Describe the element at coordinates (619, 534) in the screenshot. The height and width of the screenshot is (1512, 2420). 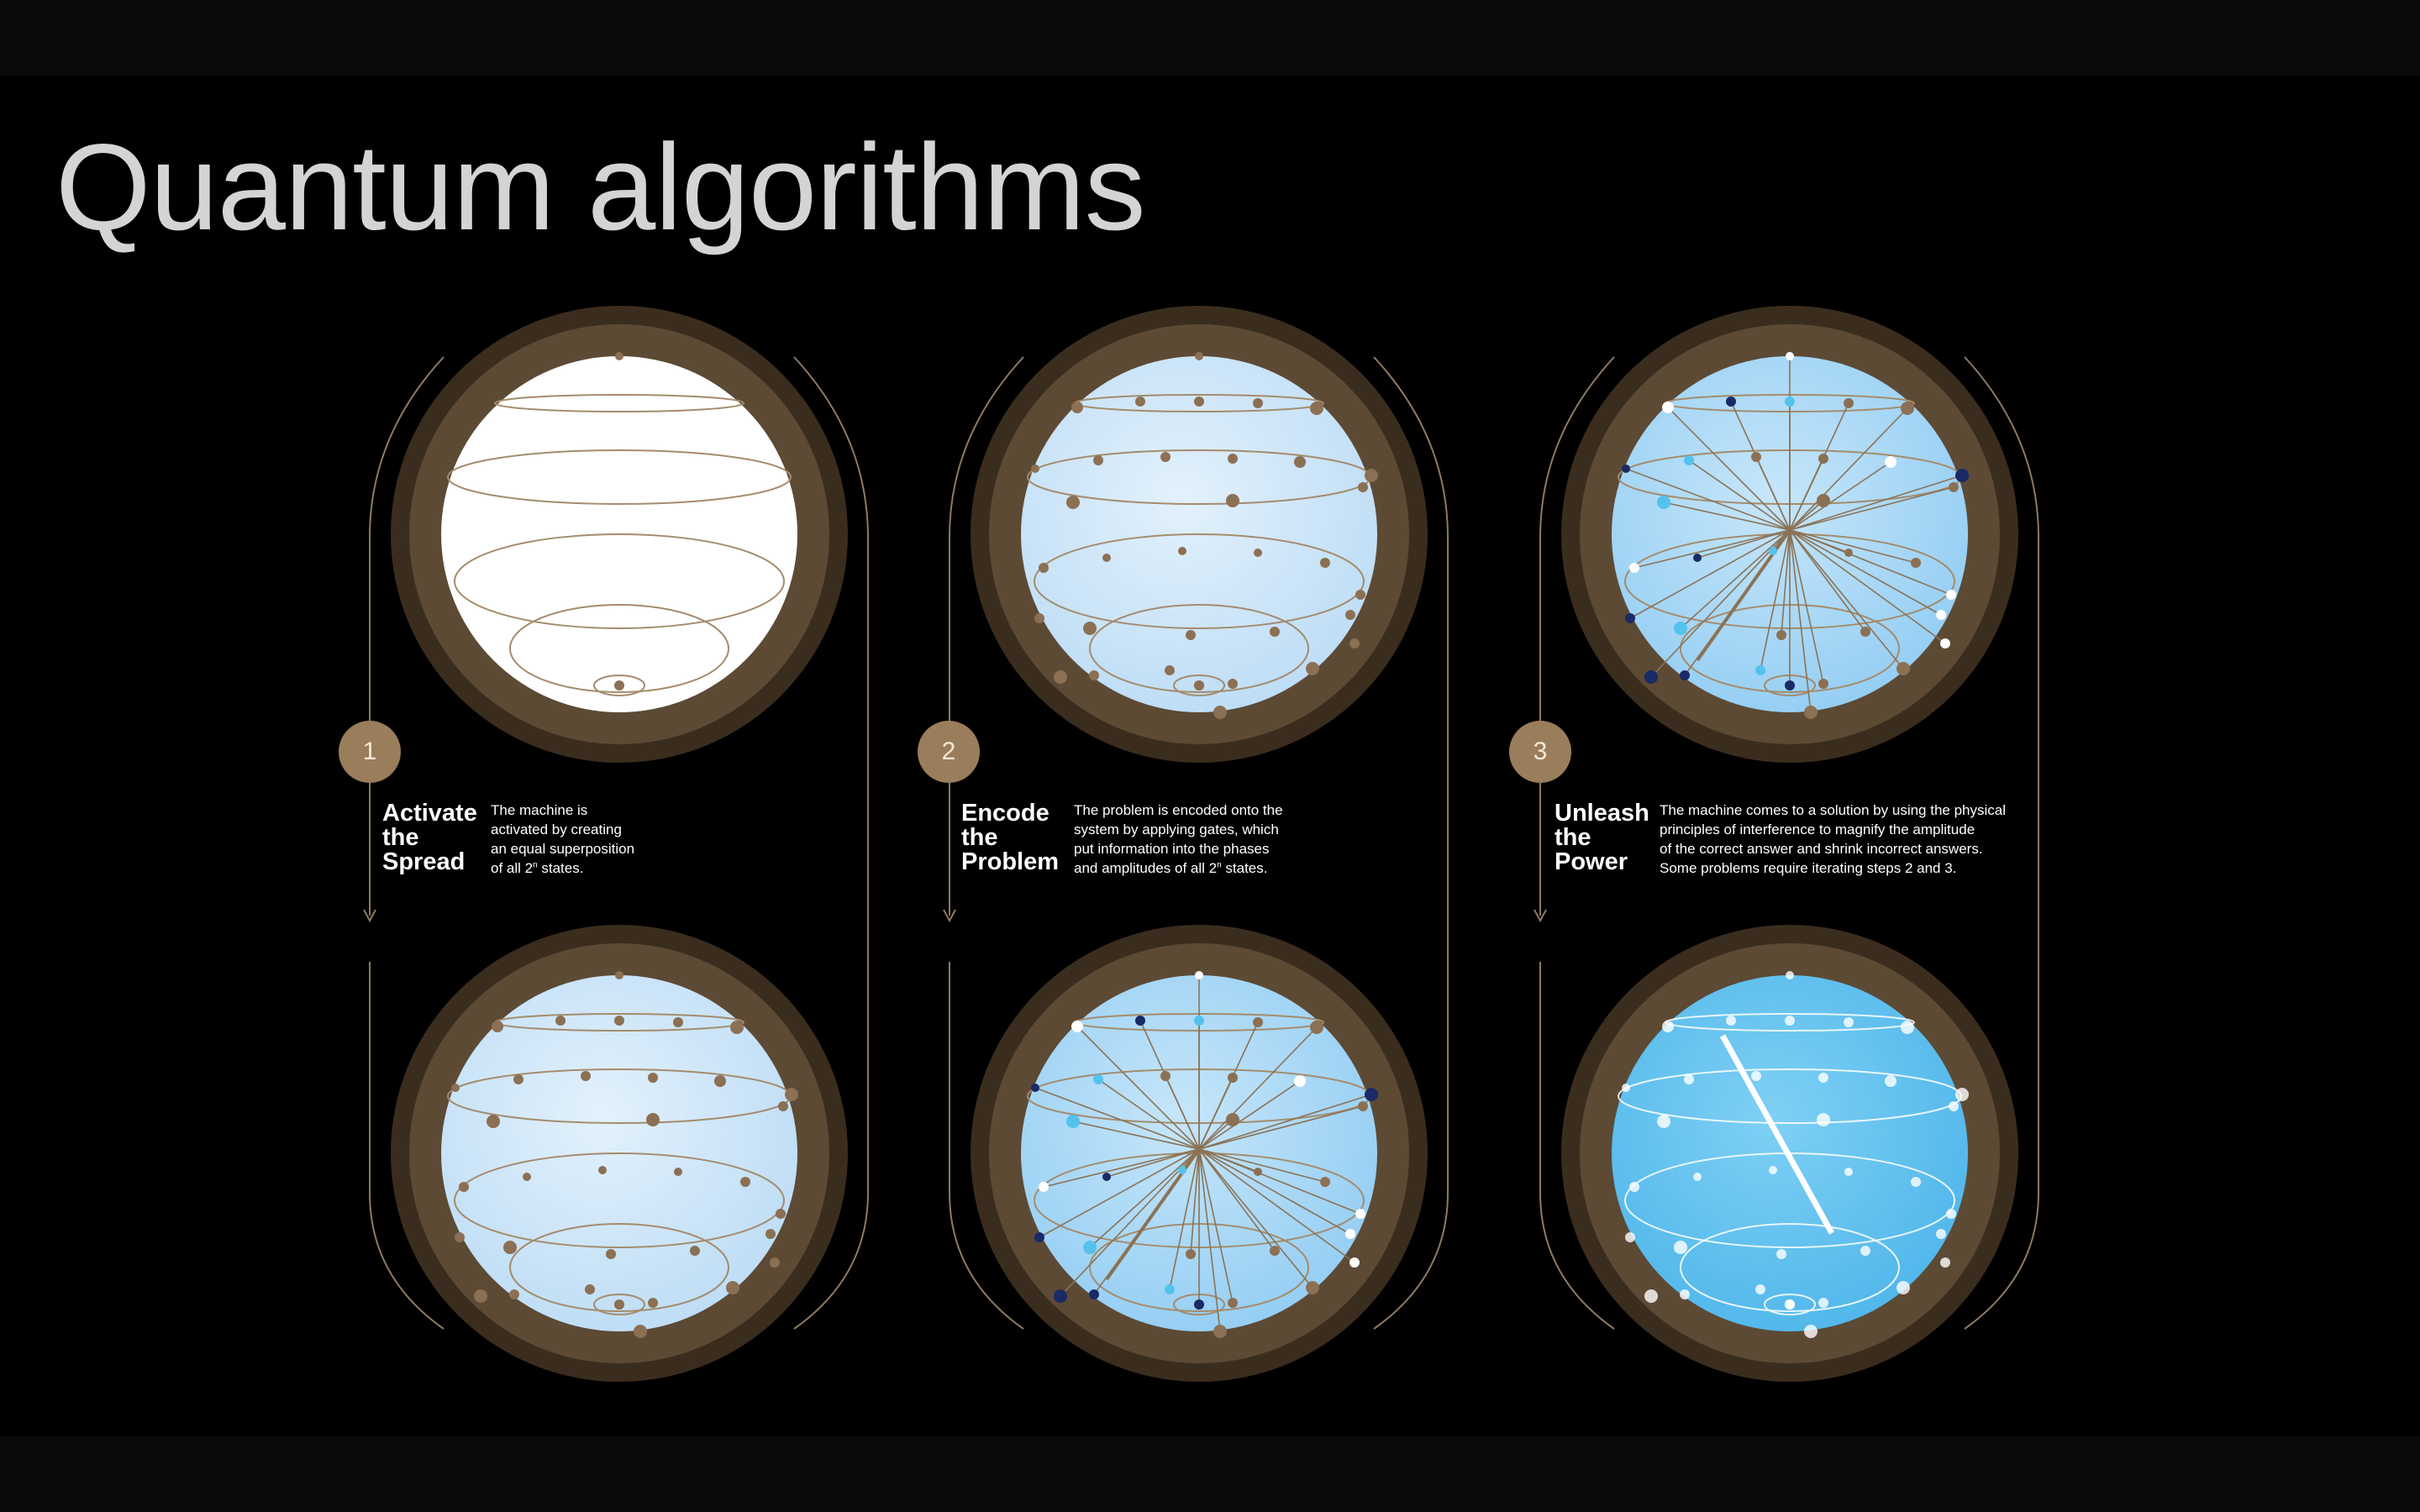
I see `step-1-top-sphere` at that location.